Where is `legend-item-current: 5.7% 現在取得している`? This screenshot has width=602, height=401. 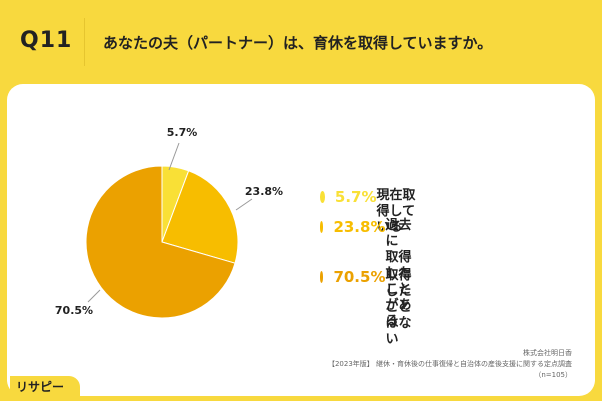 legend-item-current: 5.7% 現在取得している is located at coordinates (369, 212).